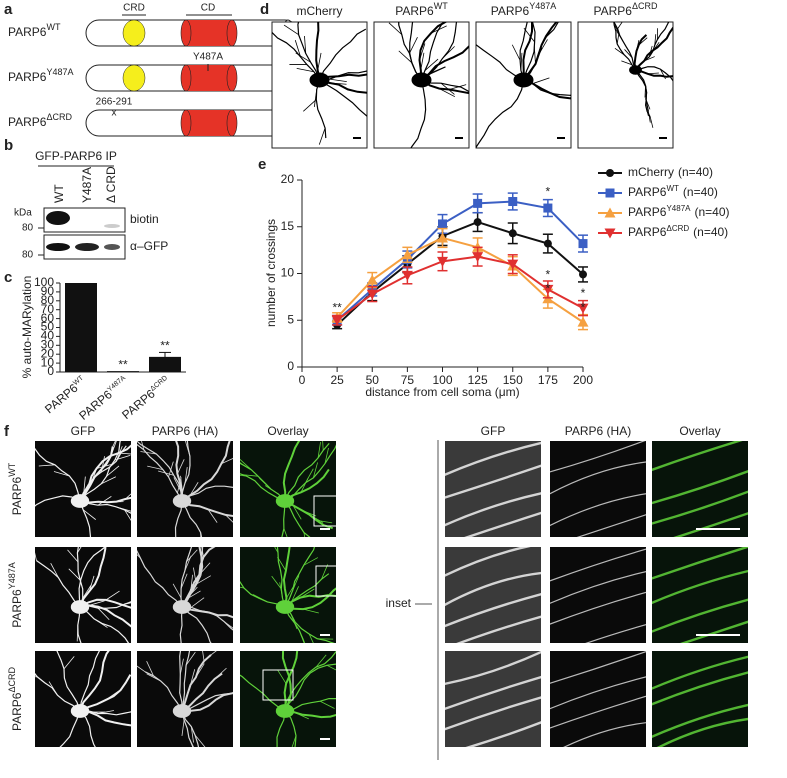  Describe the element at coordinates (17, 495) in the screenshot. I see `row-label-base: PARP6` at that location.